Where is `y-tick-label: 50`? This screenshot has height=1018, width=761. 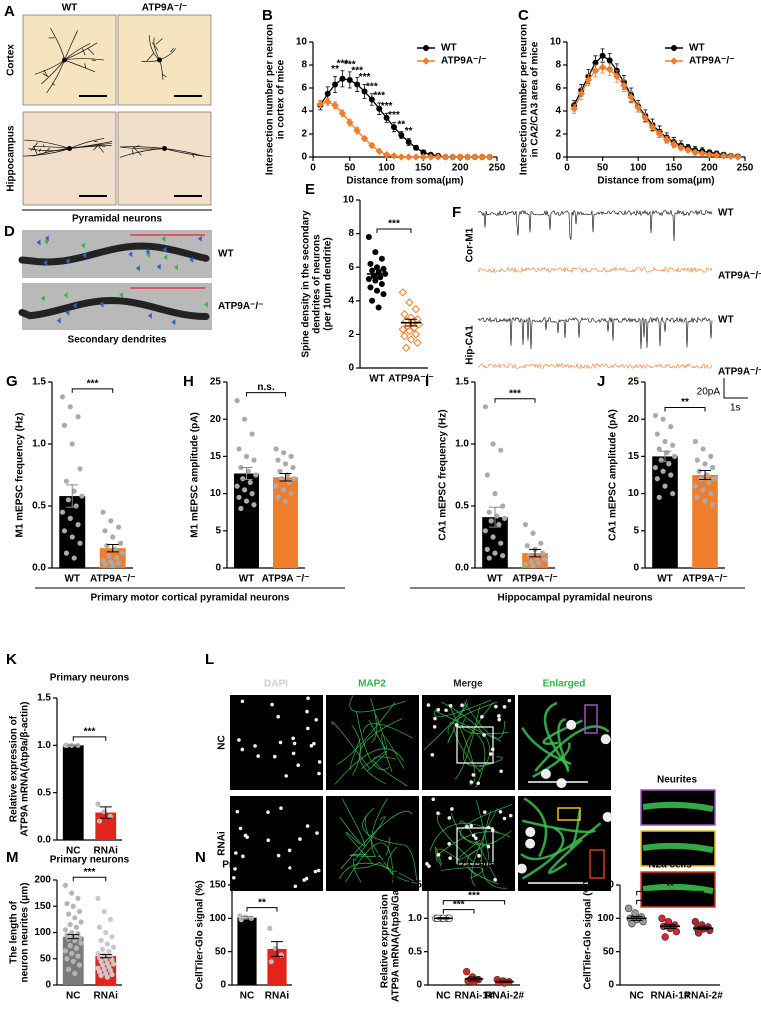
y-tick-label: 50 is located at coordinates (609, 951).